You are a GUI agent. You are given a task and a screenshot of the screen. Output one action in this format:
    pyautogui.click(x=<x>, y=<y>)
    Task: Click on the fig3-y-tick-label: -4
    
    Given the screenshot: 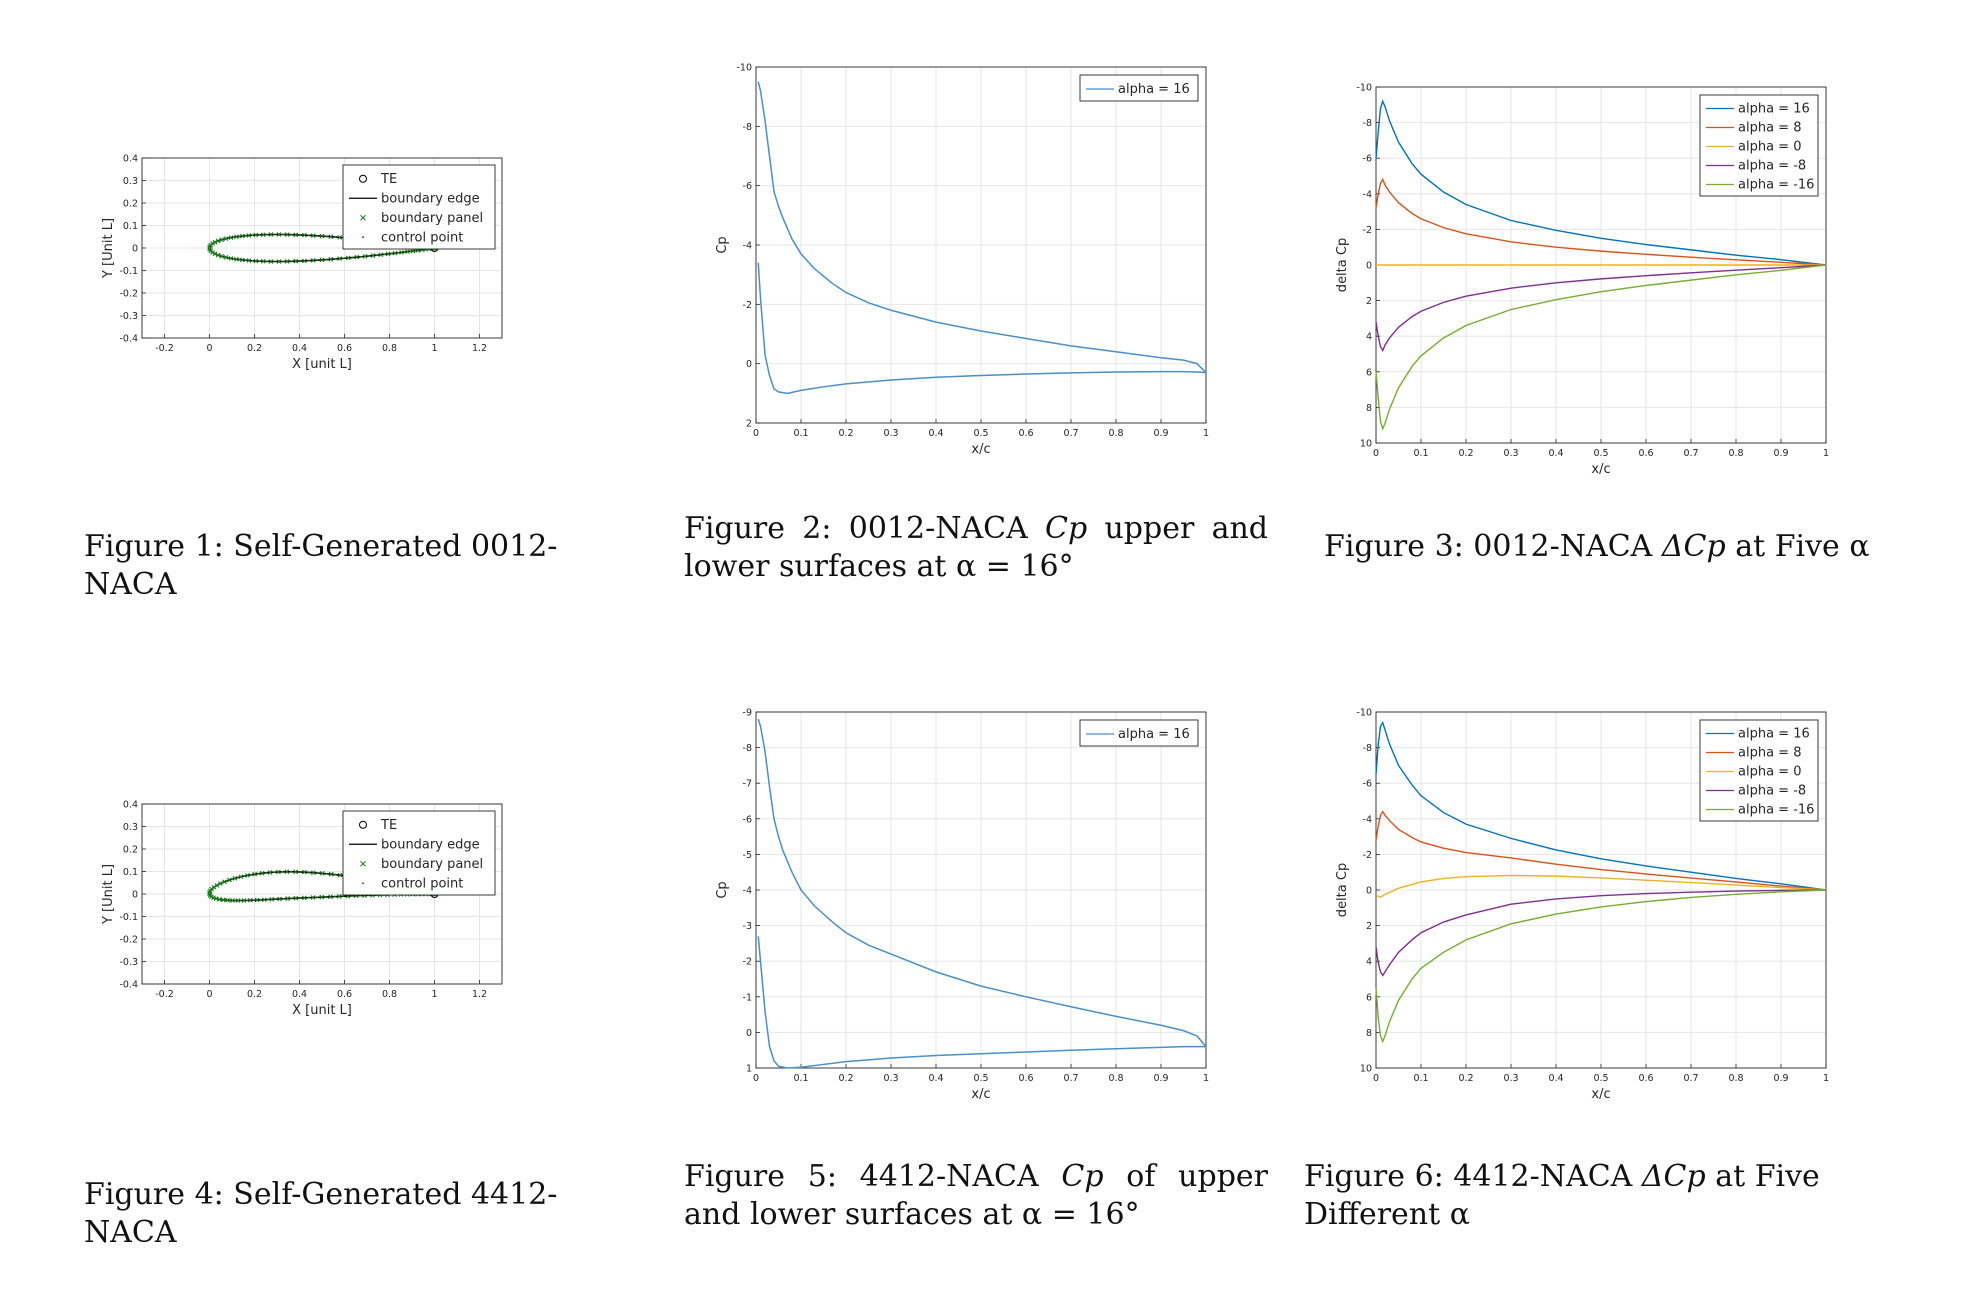 What is the action you would take?
    pyautogui.click(x=1367, y=194)
    